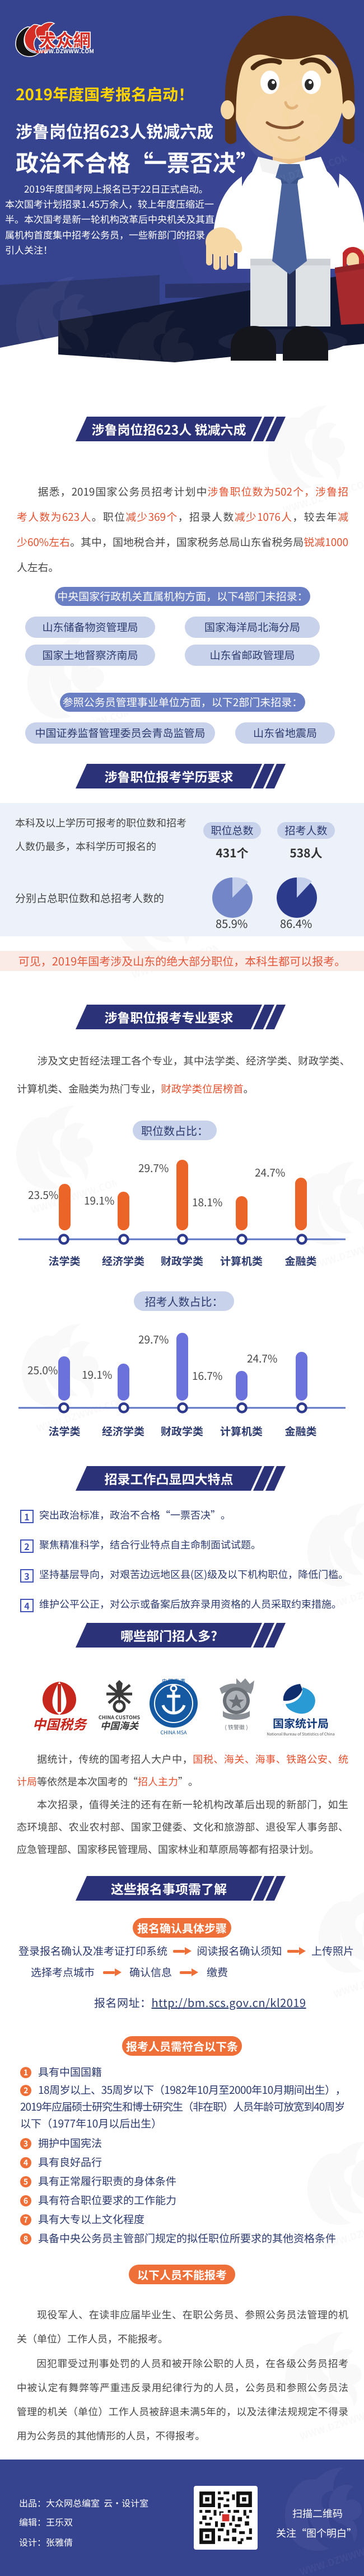 This screenshot has height=2576, width=364. What do you see at coordinates (174, 1733) in the screenshot?
I see `svg-text: CHINA MSA` at bounding box center [174, 1733].